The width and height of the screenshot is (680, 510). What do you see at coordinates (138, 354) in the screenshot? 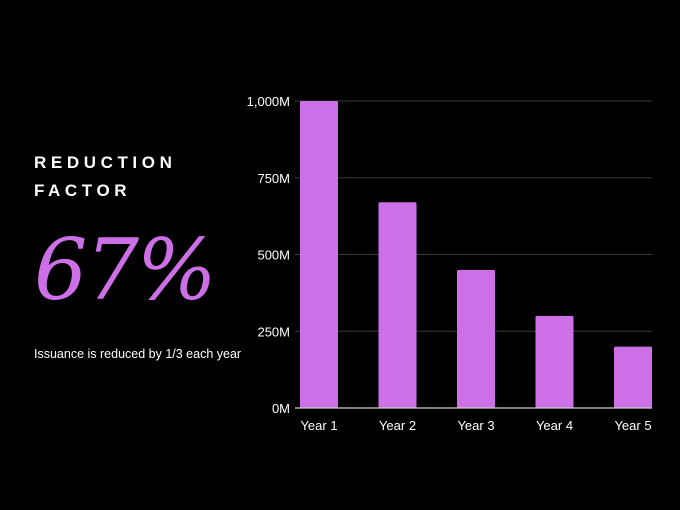
I see `metric-caption: Issuance is reduced by 1/3 each year` at bounding box center [138, 354].